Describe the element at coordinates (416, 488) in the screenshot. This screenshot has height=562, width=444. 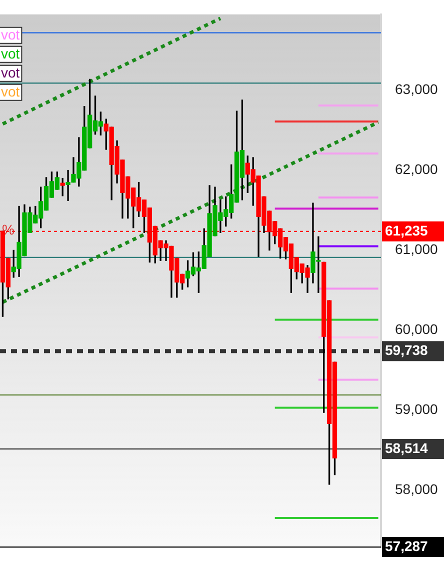
I see `y-tick-label: 58,000` at that location.